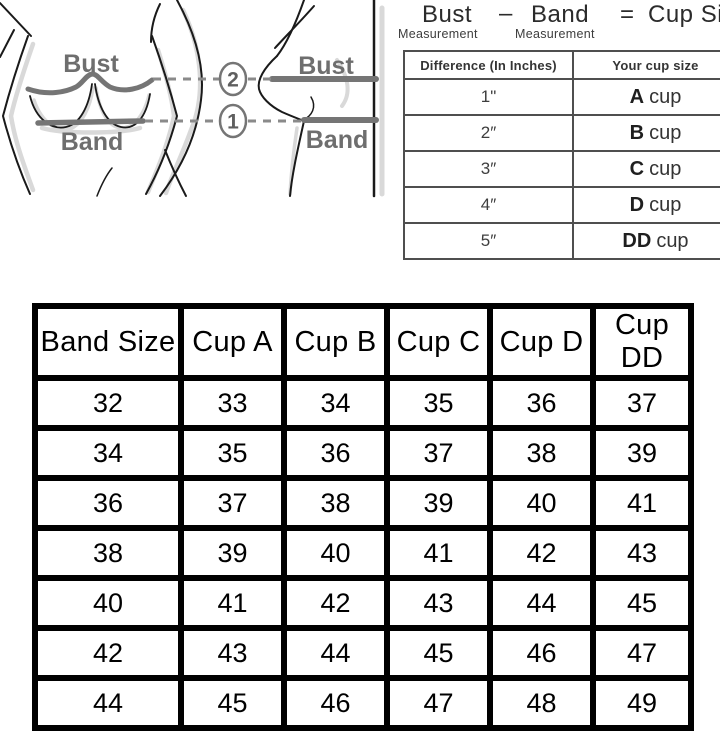 Image resolution: width=720 pixels, height=731 pixels. I want to click on header-cup-dd: Cup DD, so click(642, 342).